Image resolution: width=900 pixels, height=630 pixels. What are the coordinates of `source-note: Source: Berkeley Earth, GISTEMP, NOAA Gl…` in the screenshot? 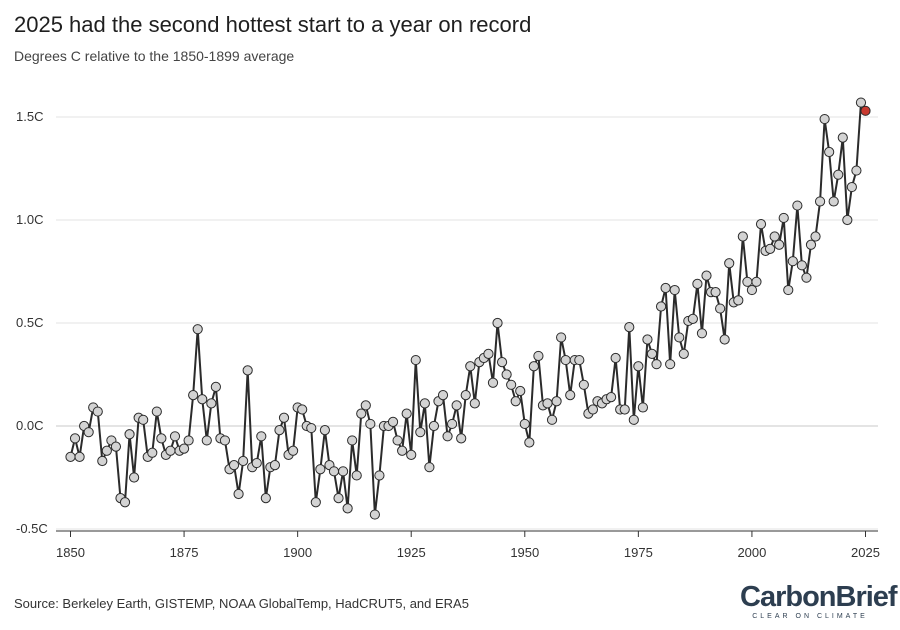 It's located at (241, 603).